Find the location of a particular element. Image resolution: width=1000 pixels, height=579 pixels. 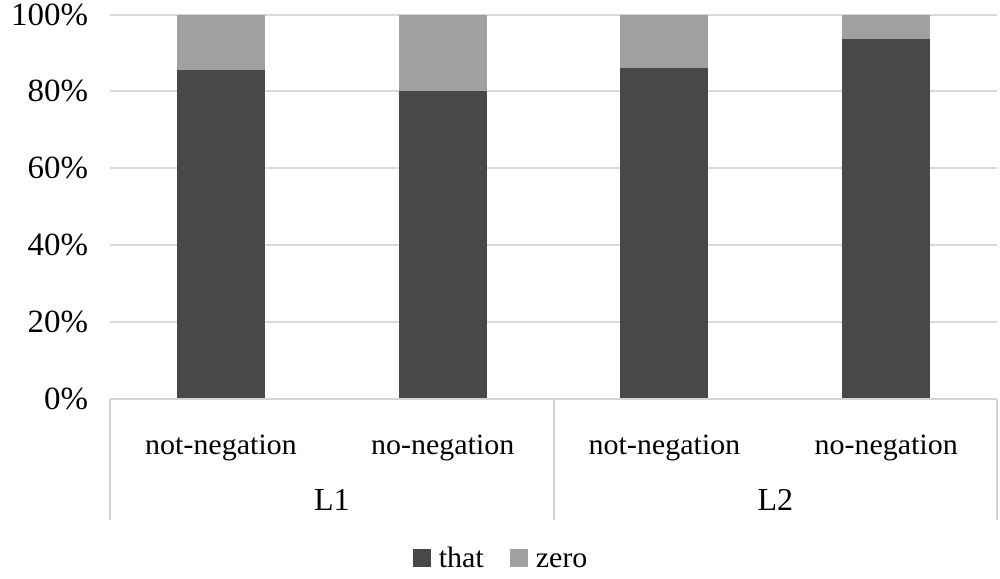

y-tick-label: 80% is located at coordinates (58, 91).